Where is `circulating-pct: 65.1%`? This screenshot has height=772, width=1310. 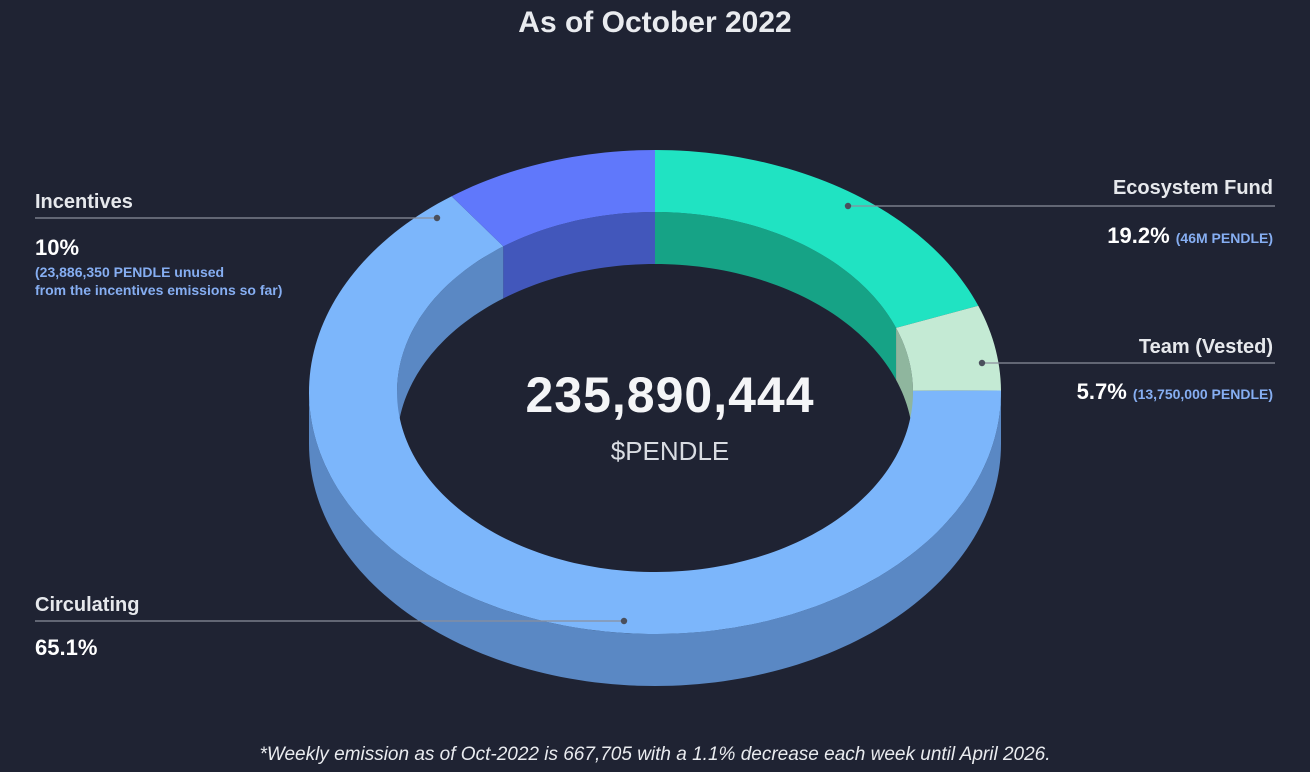 circulating-pct: 65.1% is located at coordinates (66, 647).